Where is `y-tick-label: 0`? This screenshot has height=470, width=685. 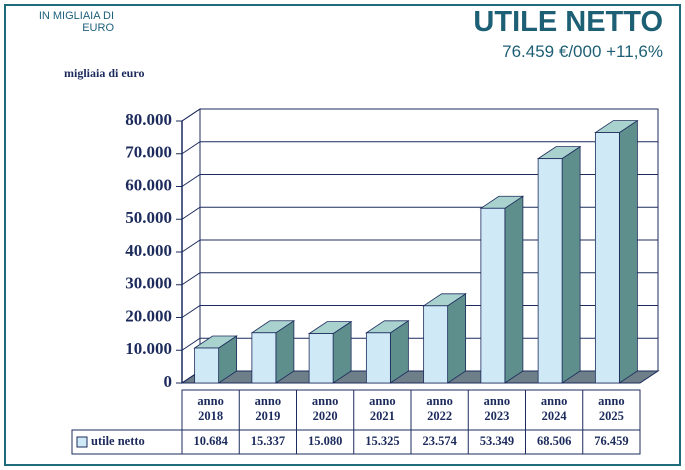 y-tick-label: 0 is located at coordinates (168, 381).